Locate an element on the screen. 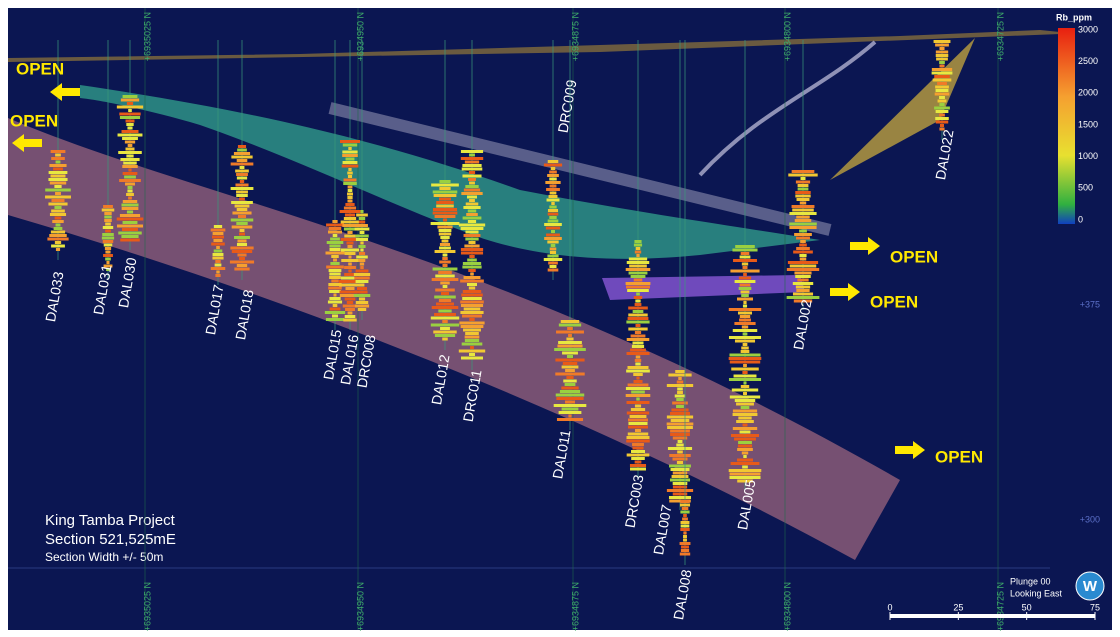 The image size is (1120, 637). view-direction: Looking East is located at coordinates (1036, 593).